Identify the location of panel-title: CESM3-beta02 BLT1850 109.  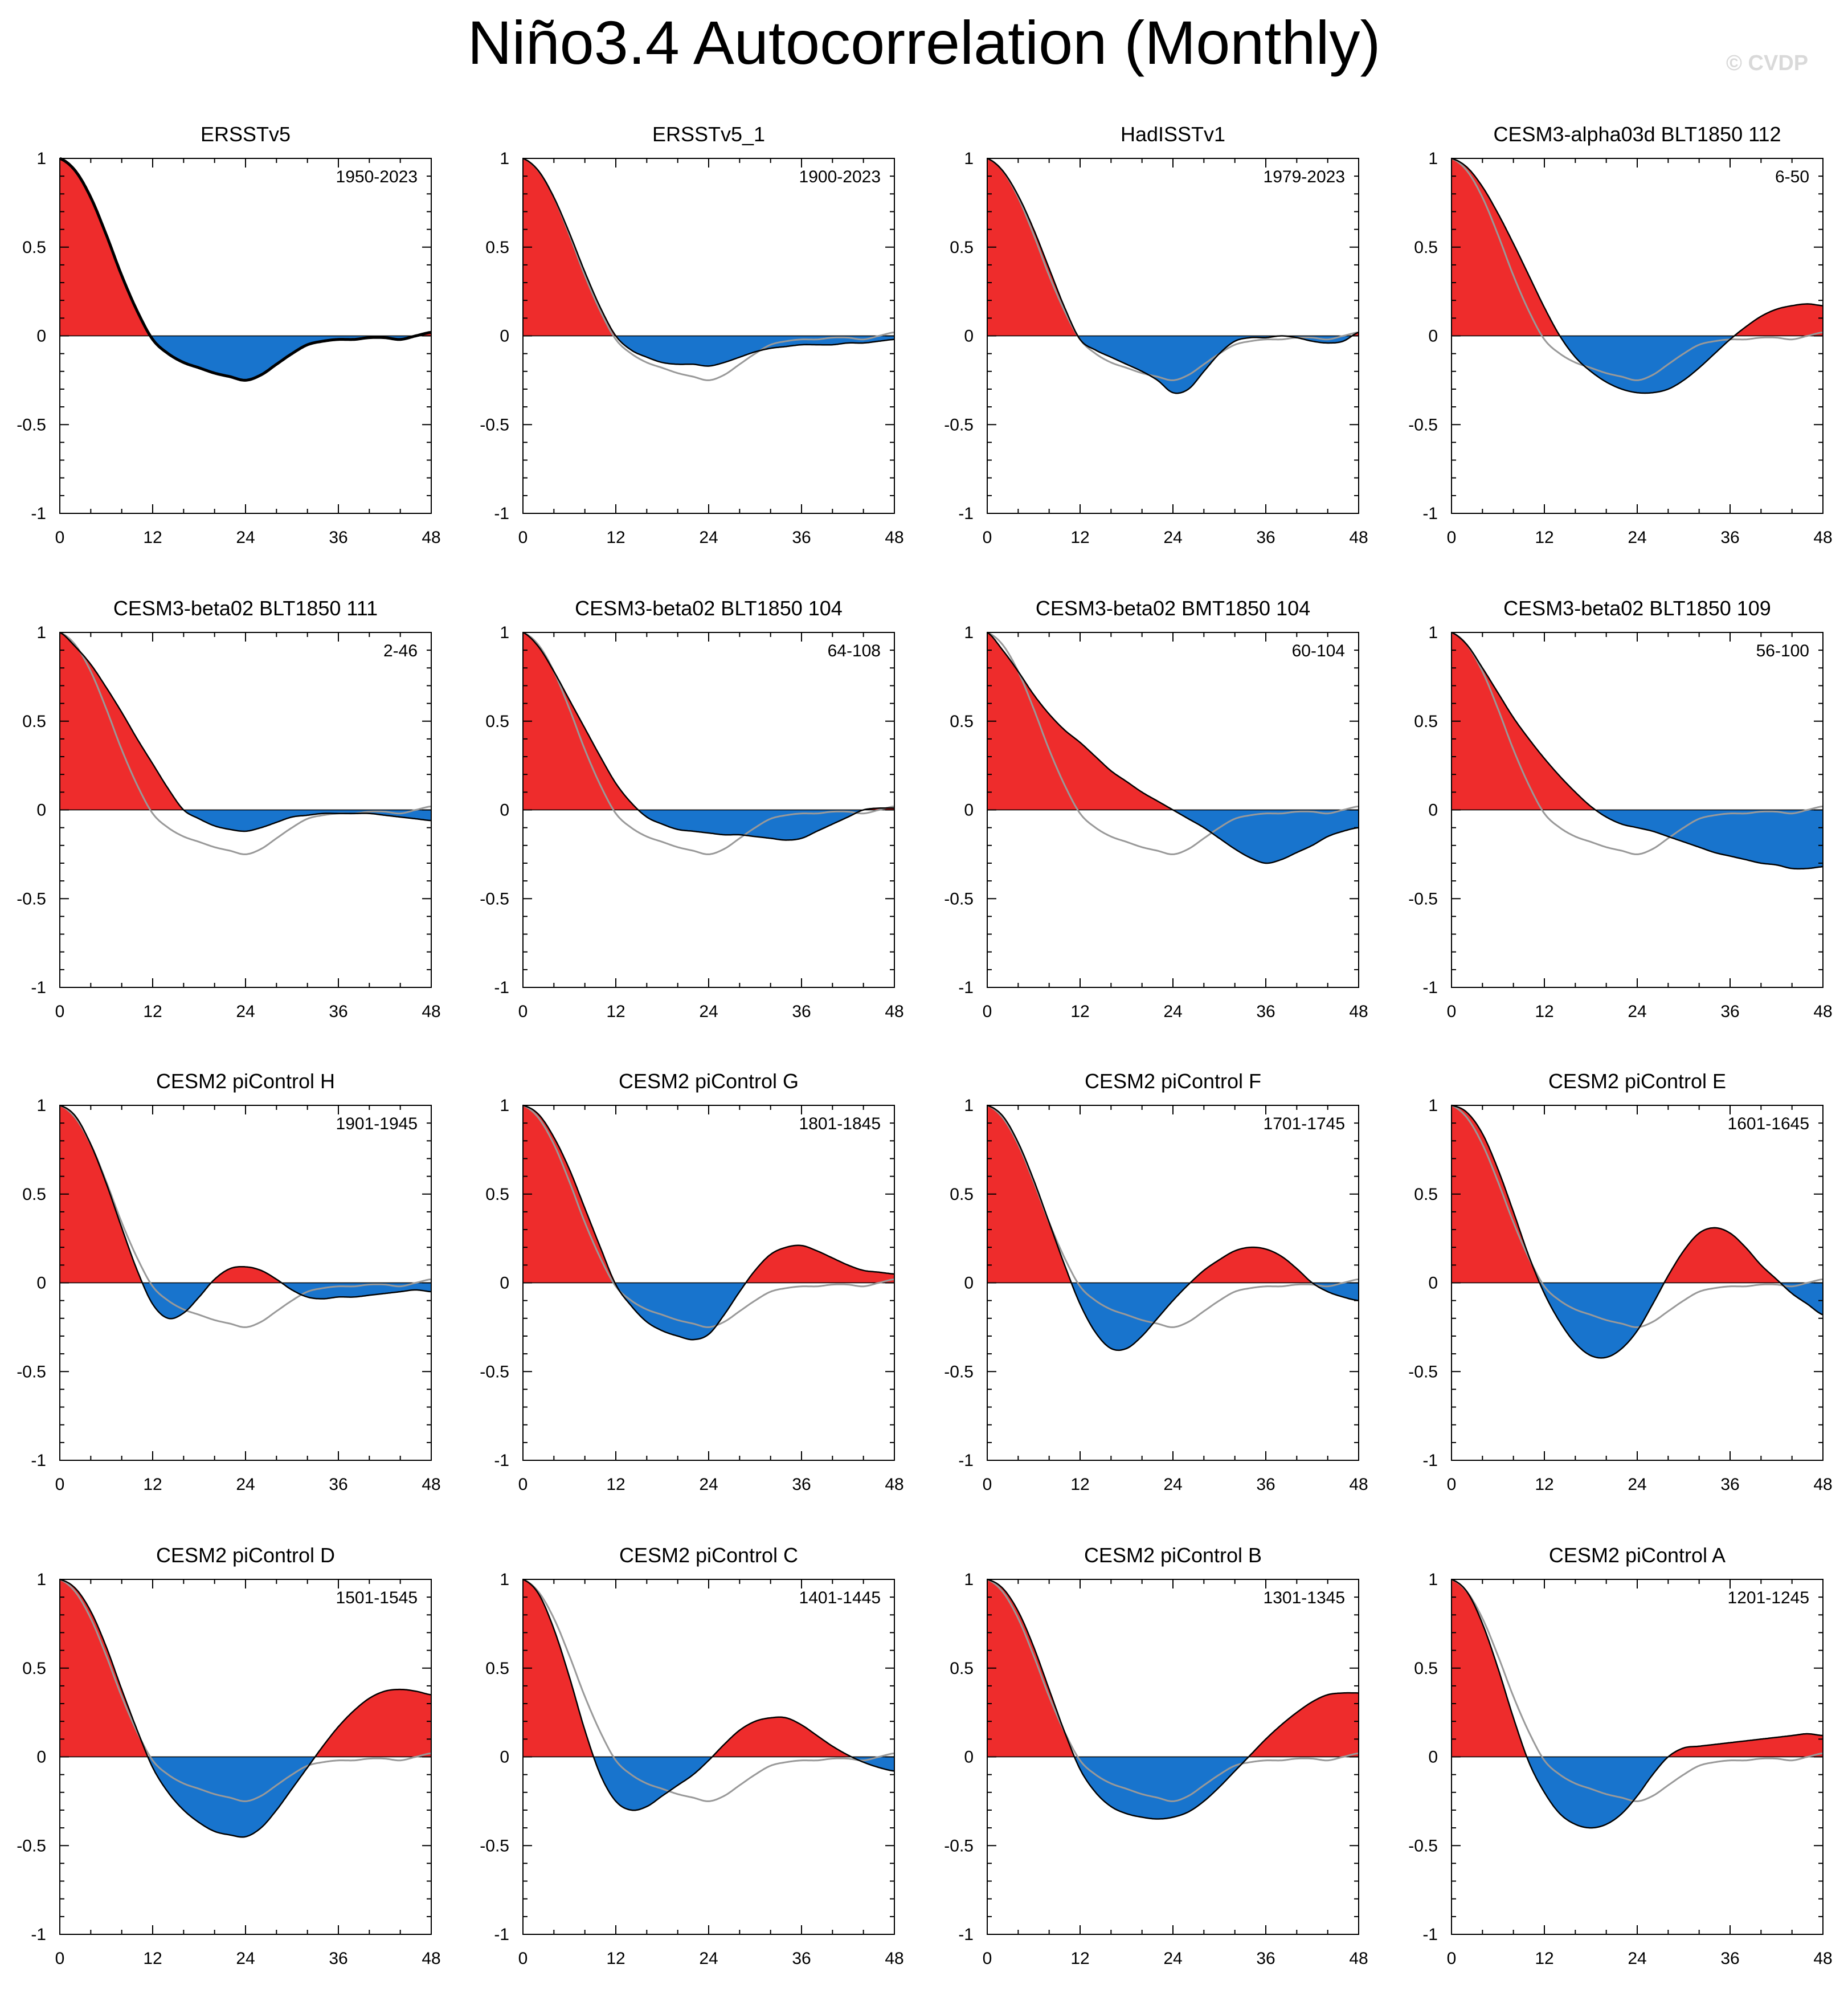
(1637, 608).